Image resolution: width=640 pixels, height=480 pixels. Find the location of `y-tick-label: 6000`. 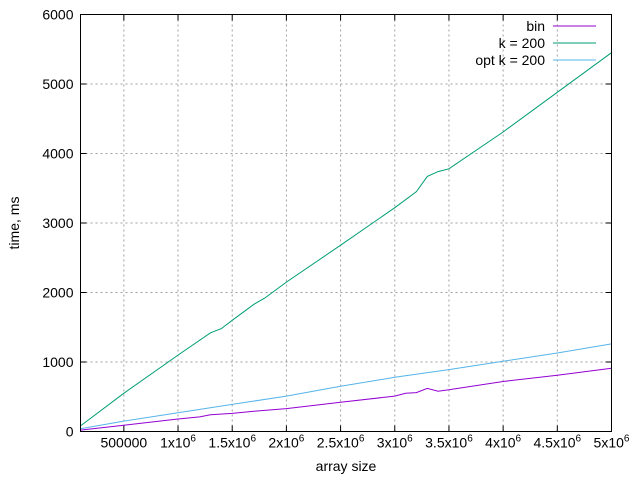

y-tick-label: 6000 is located at coordinates (57, 15).